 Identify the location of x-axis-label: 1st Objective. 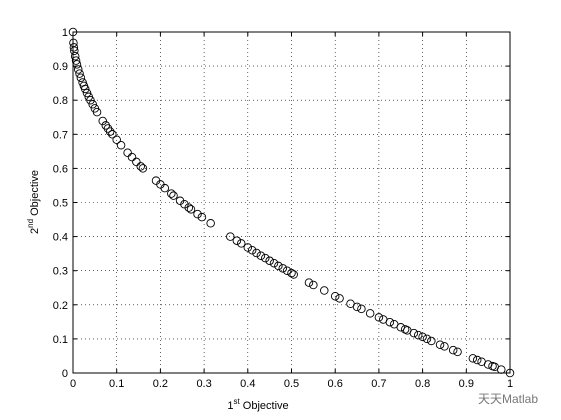
(257, 404).